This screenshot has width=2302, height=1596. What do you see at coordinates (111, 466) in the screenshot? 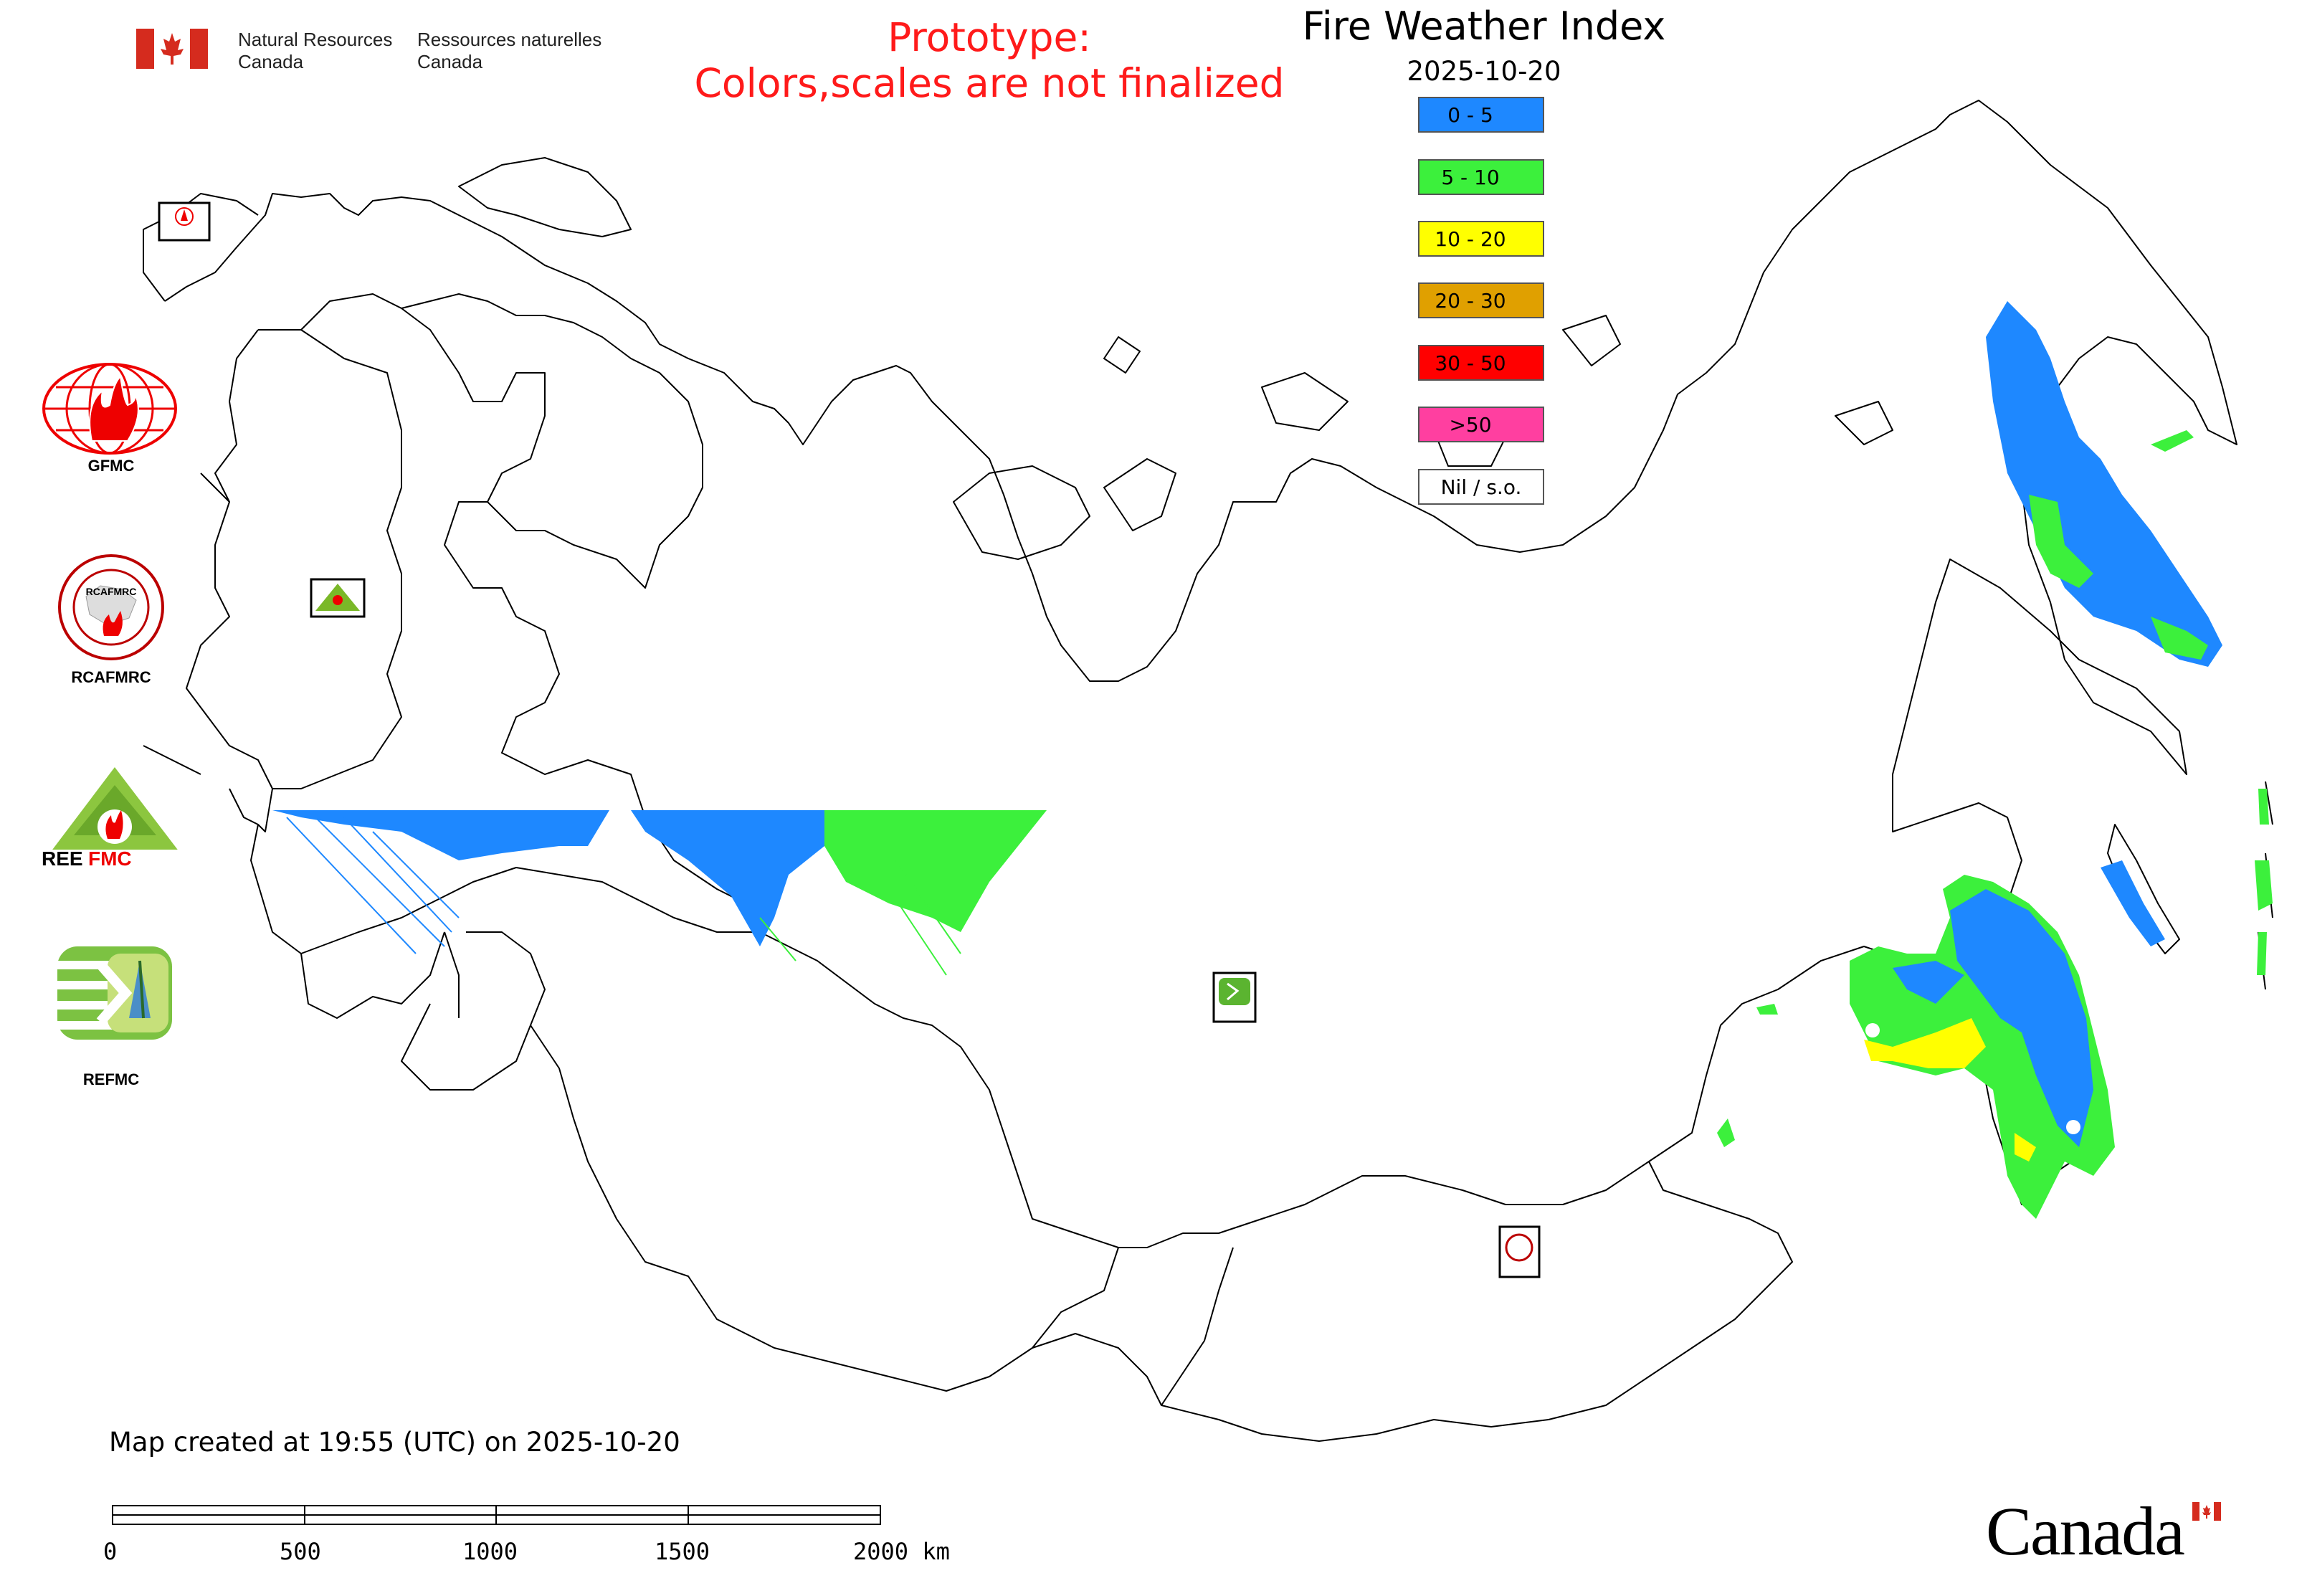
I see `gfmc-label: GFMC` at bounding box center [111, 466].